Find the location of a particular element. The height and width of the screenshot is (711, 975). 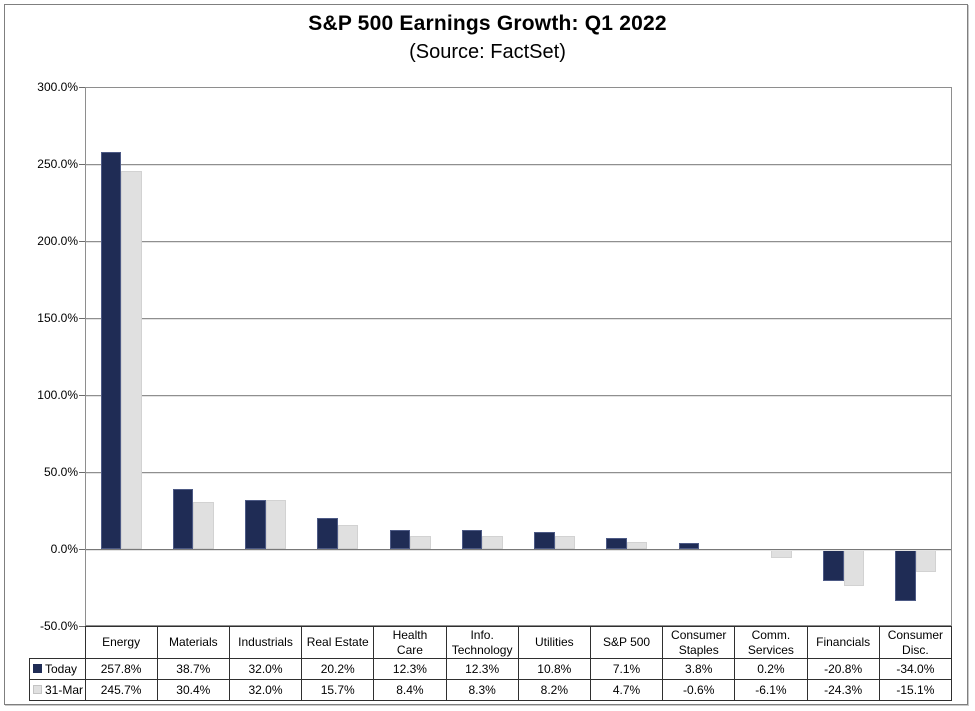

table-header-cell-real-estate: Real Estate is located at coordinates (338, 642).